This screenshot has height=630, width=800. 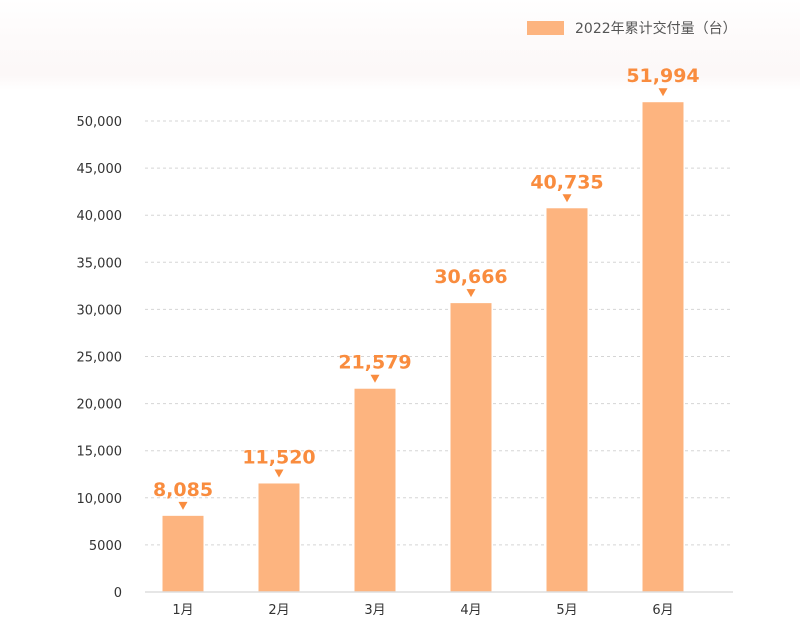 I want to click on data-label: 8,085, so click(x=183, y=490).